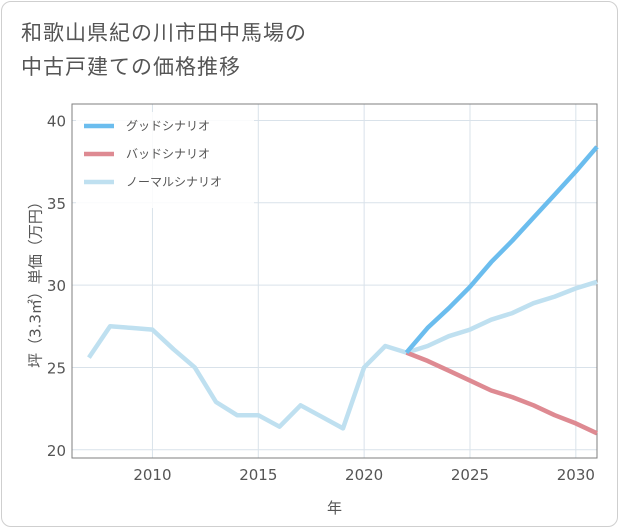 This screenshot has width=621, height=530. Describe the element at coordinates (164, 50) in the screenshot. I see `chart-title: 和歌山県紀の川市田中馬場の 中古戸建ての価格推移` at that location.